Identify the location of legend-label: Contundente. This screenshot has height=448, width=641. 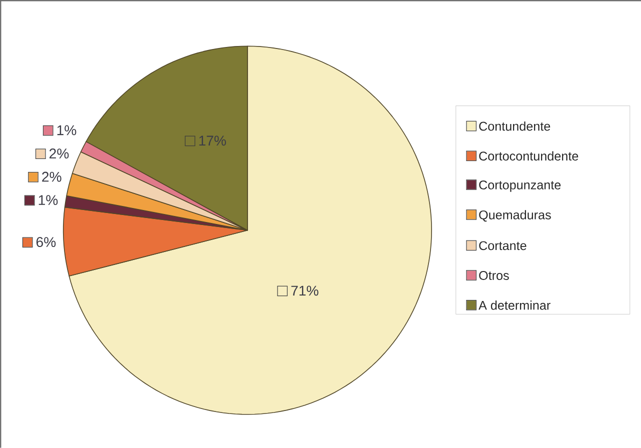
(514, 126).